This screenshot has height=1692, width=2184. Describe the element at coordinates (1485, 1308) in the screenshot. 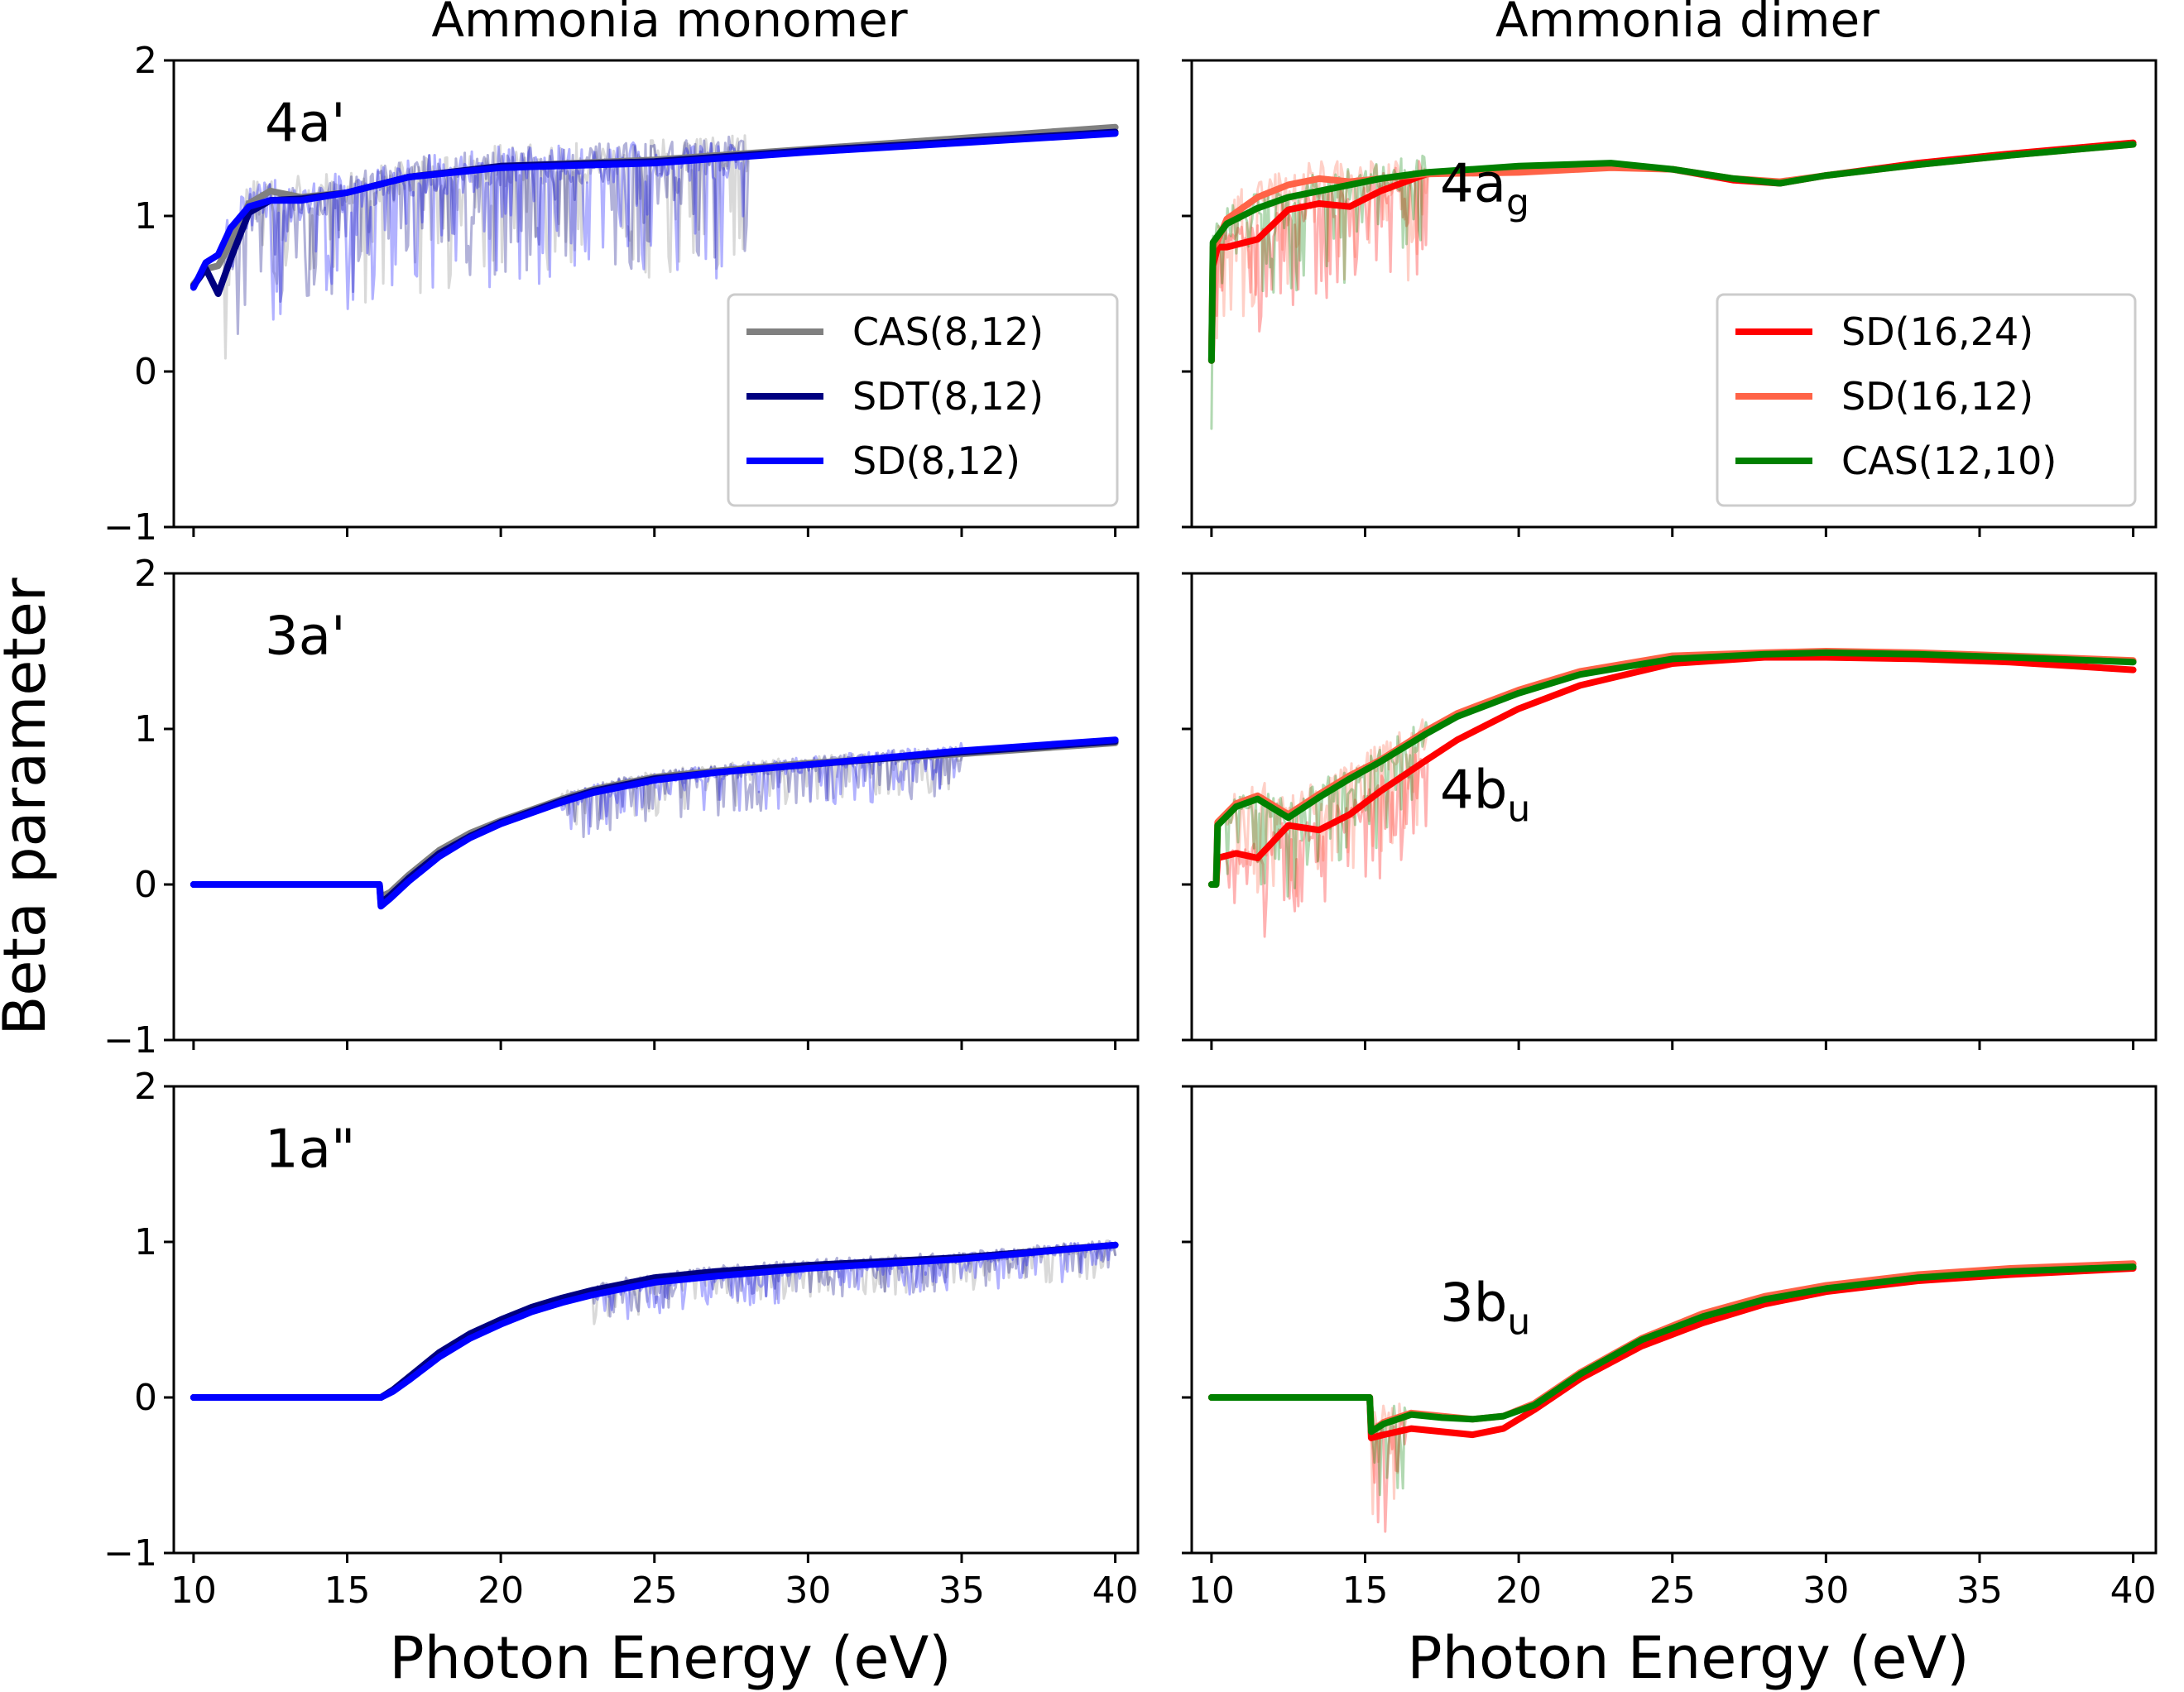

I see `panel-label: 3bu` at that location.